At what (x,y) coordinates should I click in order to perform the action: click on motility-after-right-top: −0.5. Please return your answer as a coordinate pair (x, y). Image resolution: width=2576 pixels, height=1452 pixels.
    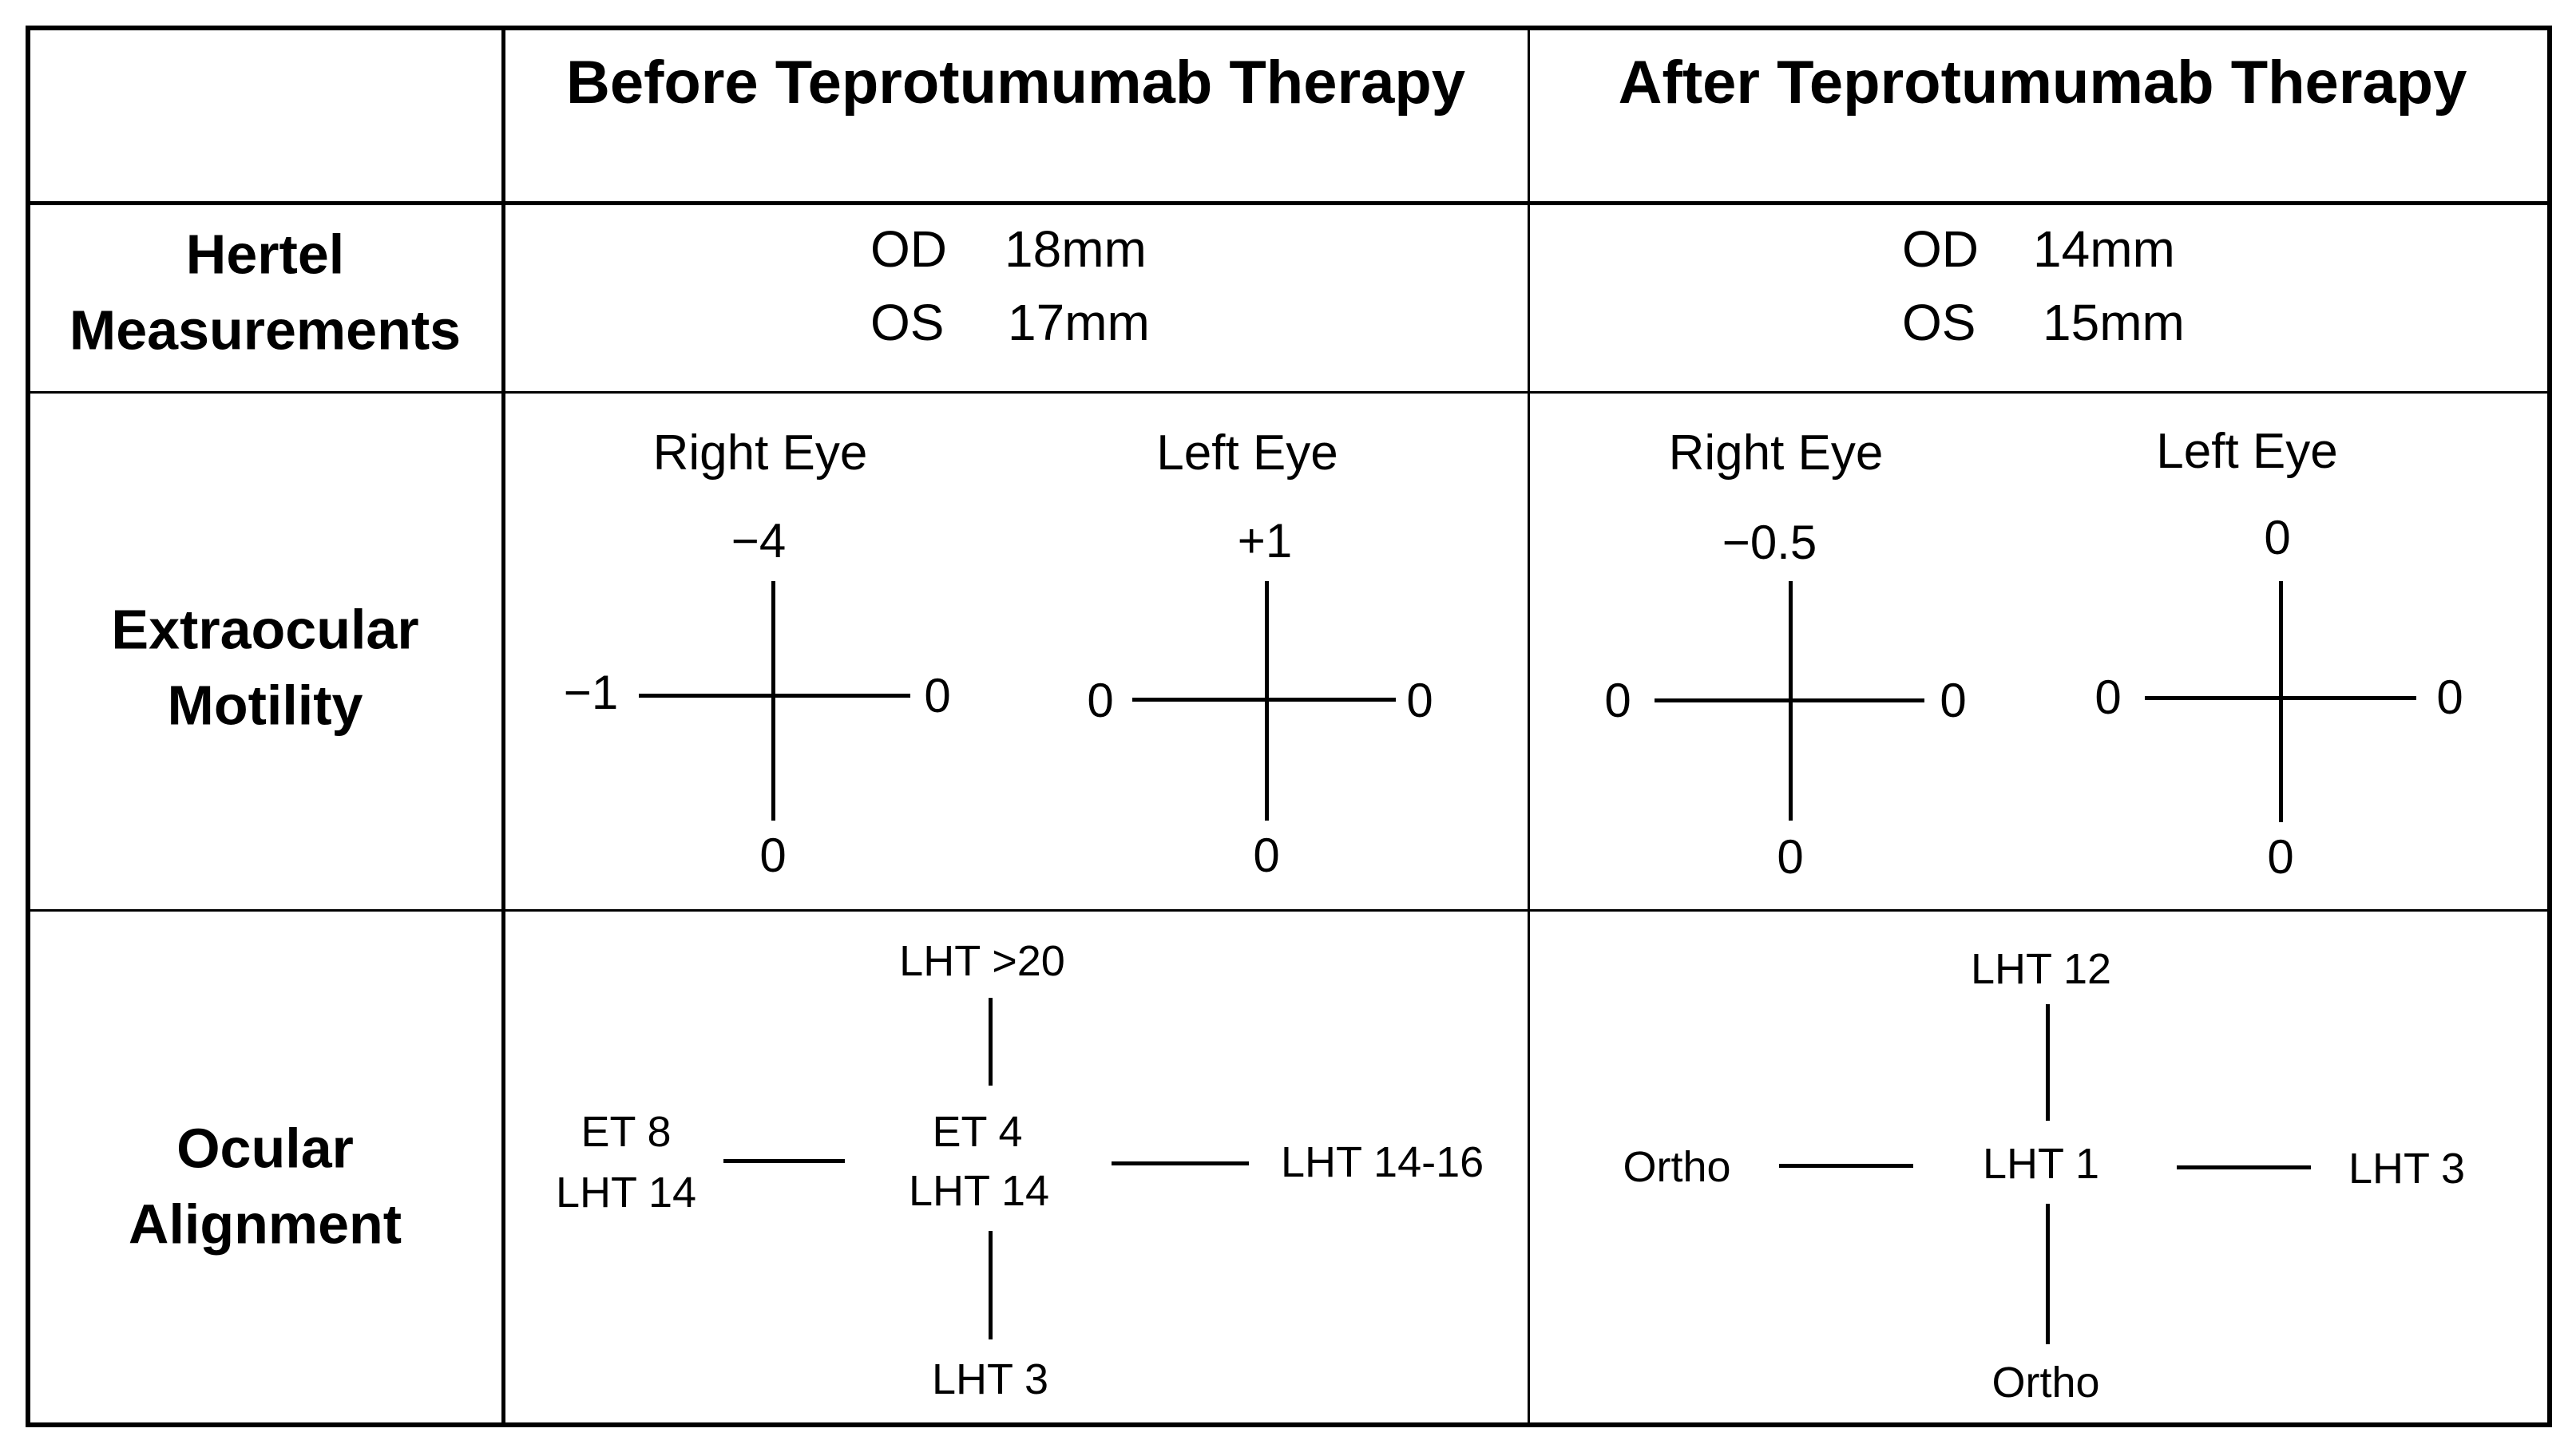
    Looking at the image, I should click on (1769, 542).